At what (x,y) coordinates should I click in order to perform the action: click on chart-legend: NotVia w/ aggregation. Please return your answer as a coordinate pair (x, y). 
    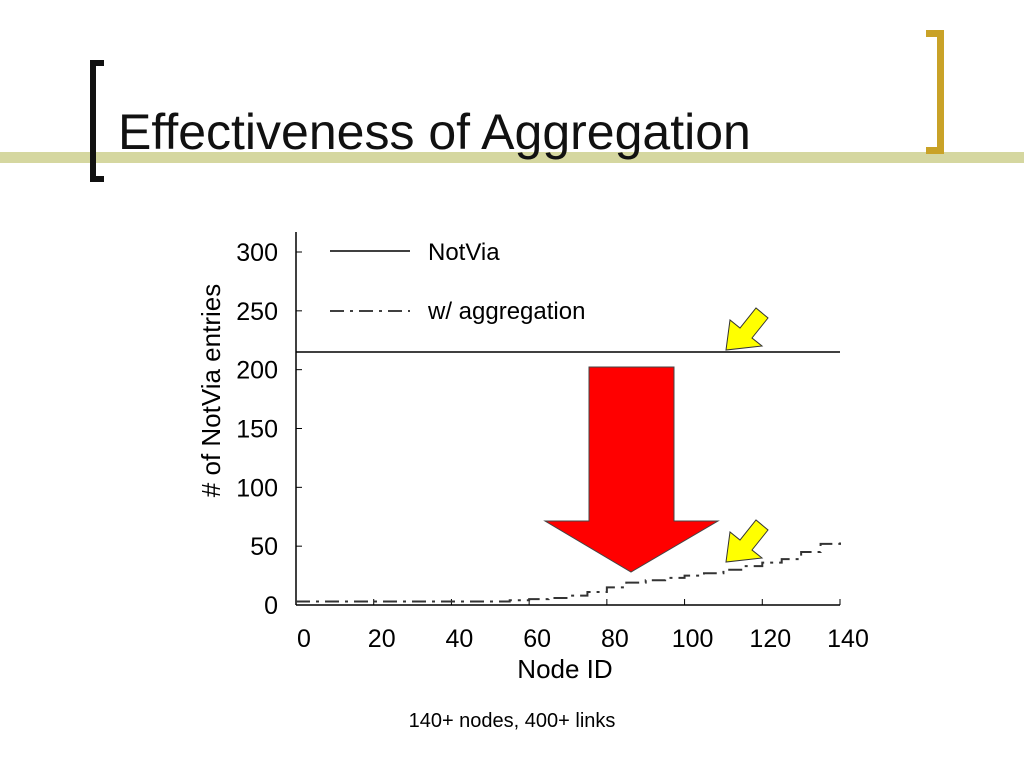
    Looking at the image, I should click on (457, 282).